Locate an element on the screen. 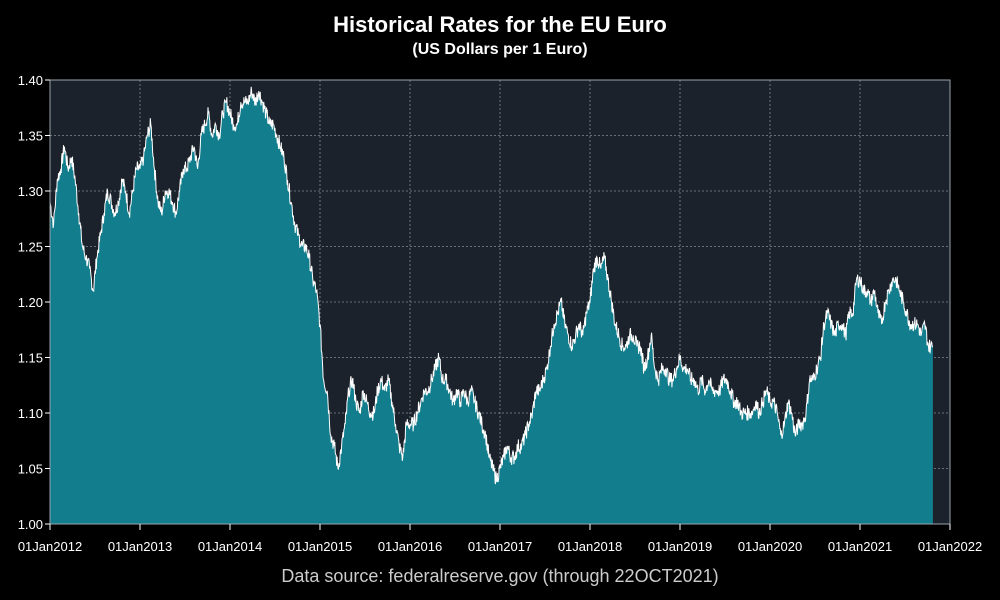  y-tick-label: 1.20 is located at coordinates (30, 302).